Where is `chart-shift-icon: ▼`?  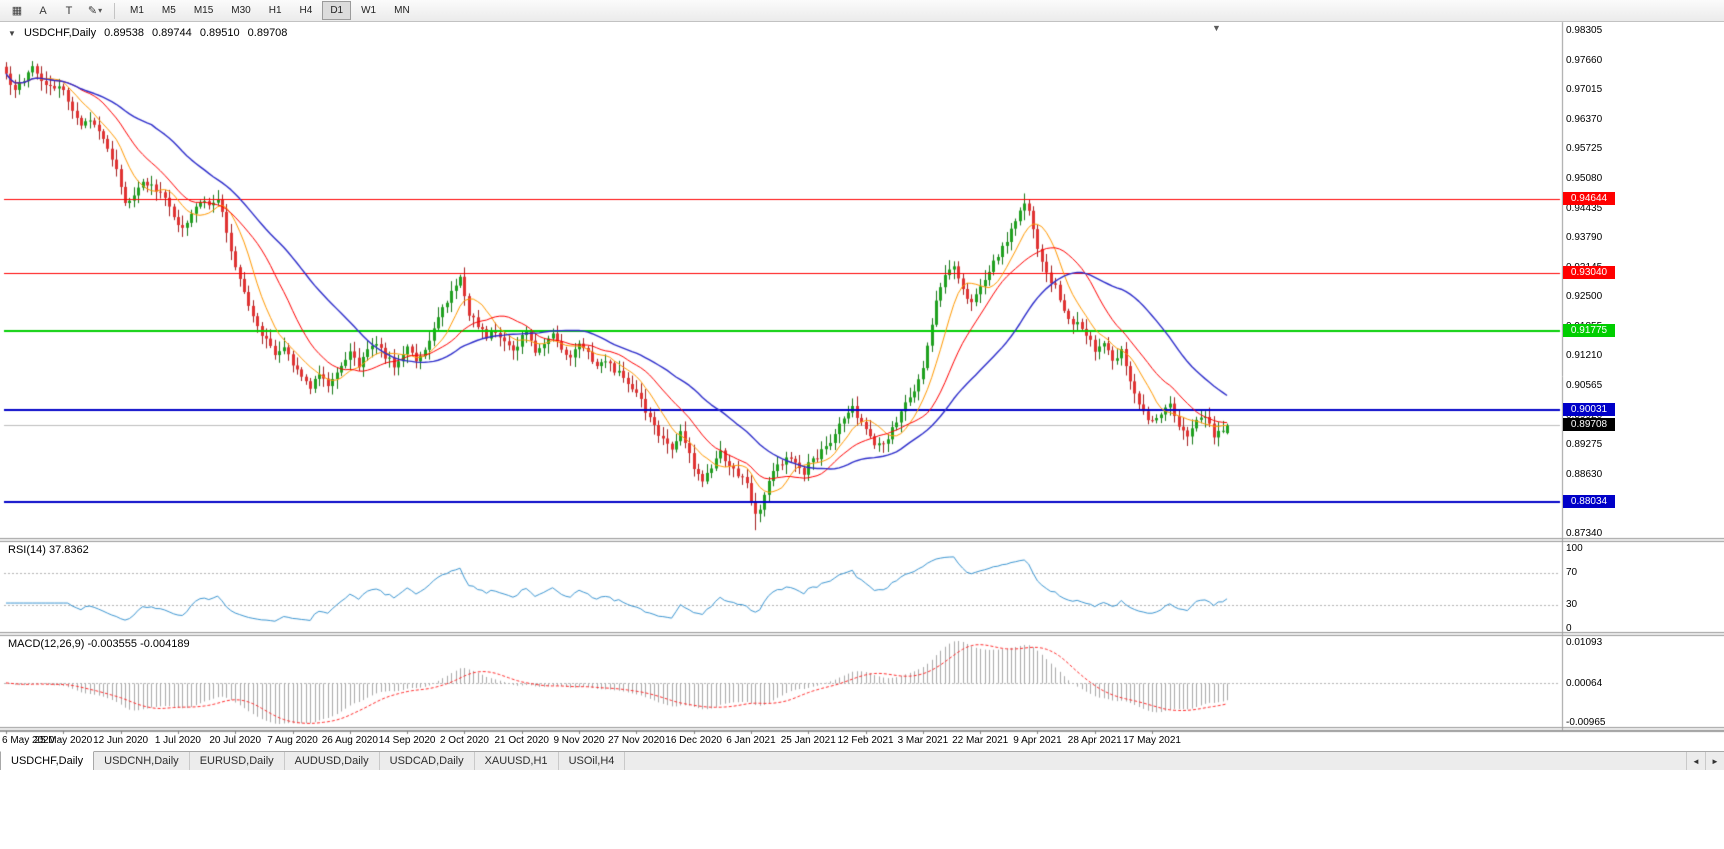
chart-shift-icon: ▼ is located at coordinates (1216, 28).